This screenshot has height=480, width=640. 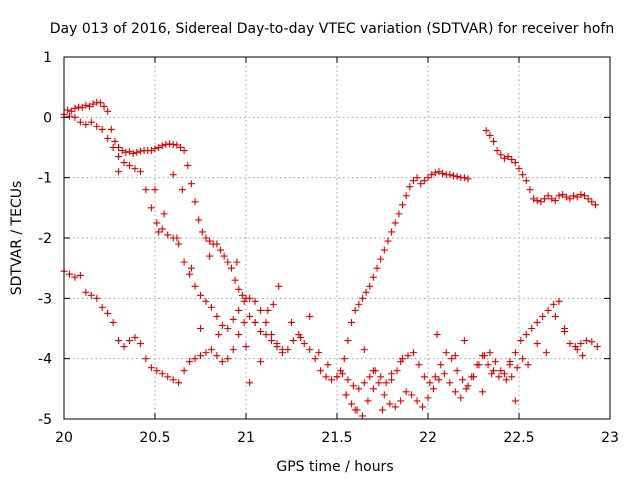 What do you see at coordinates (428, 438) in the screenshot?
I see `x-tick-label: 22` at bounding box center [428, 438].